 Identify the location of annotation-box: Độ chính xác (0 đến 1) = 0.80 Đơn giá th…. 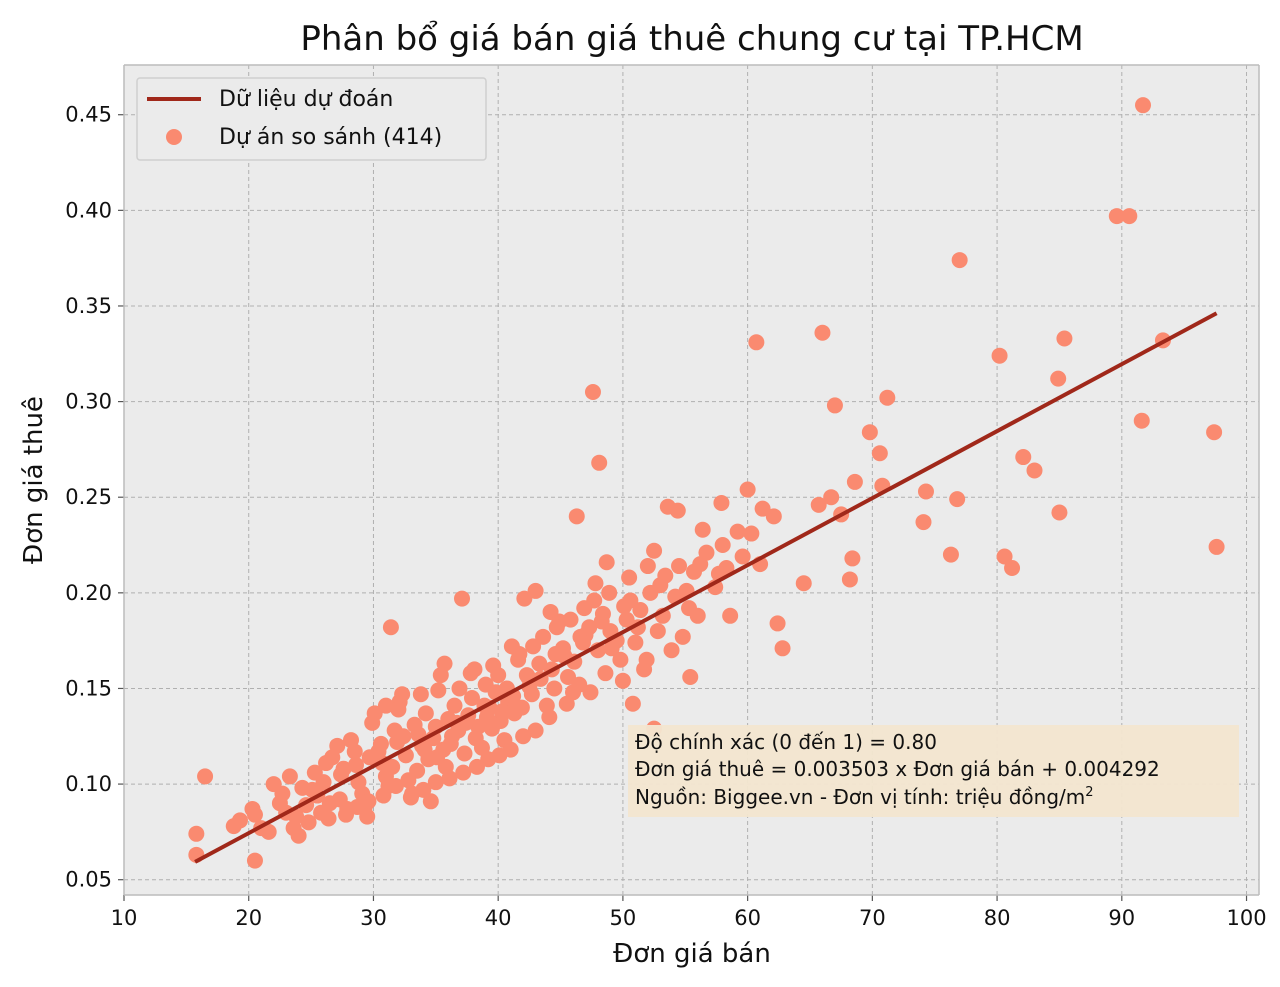
(933, 771).